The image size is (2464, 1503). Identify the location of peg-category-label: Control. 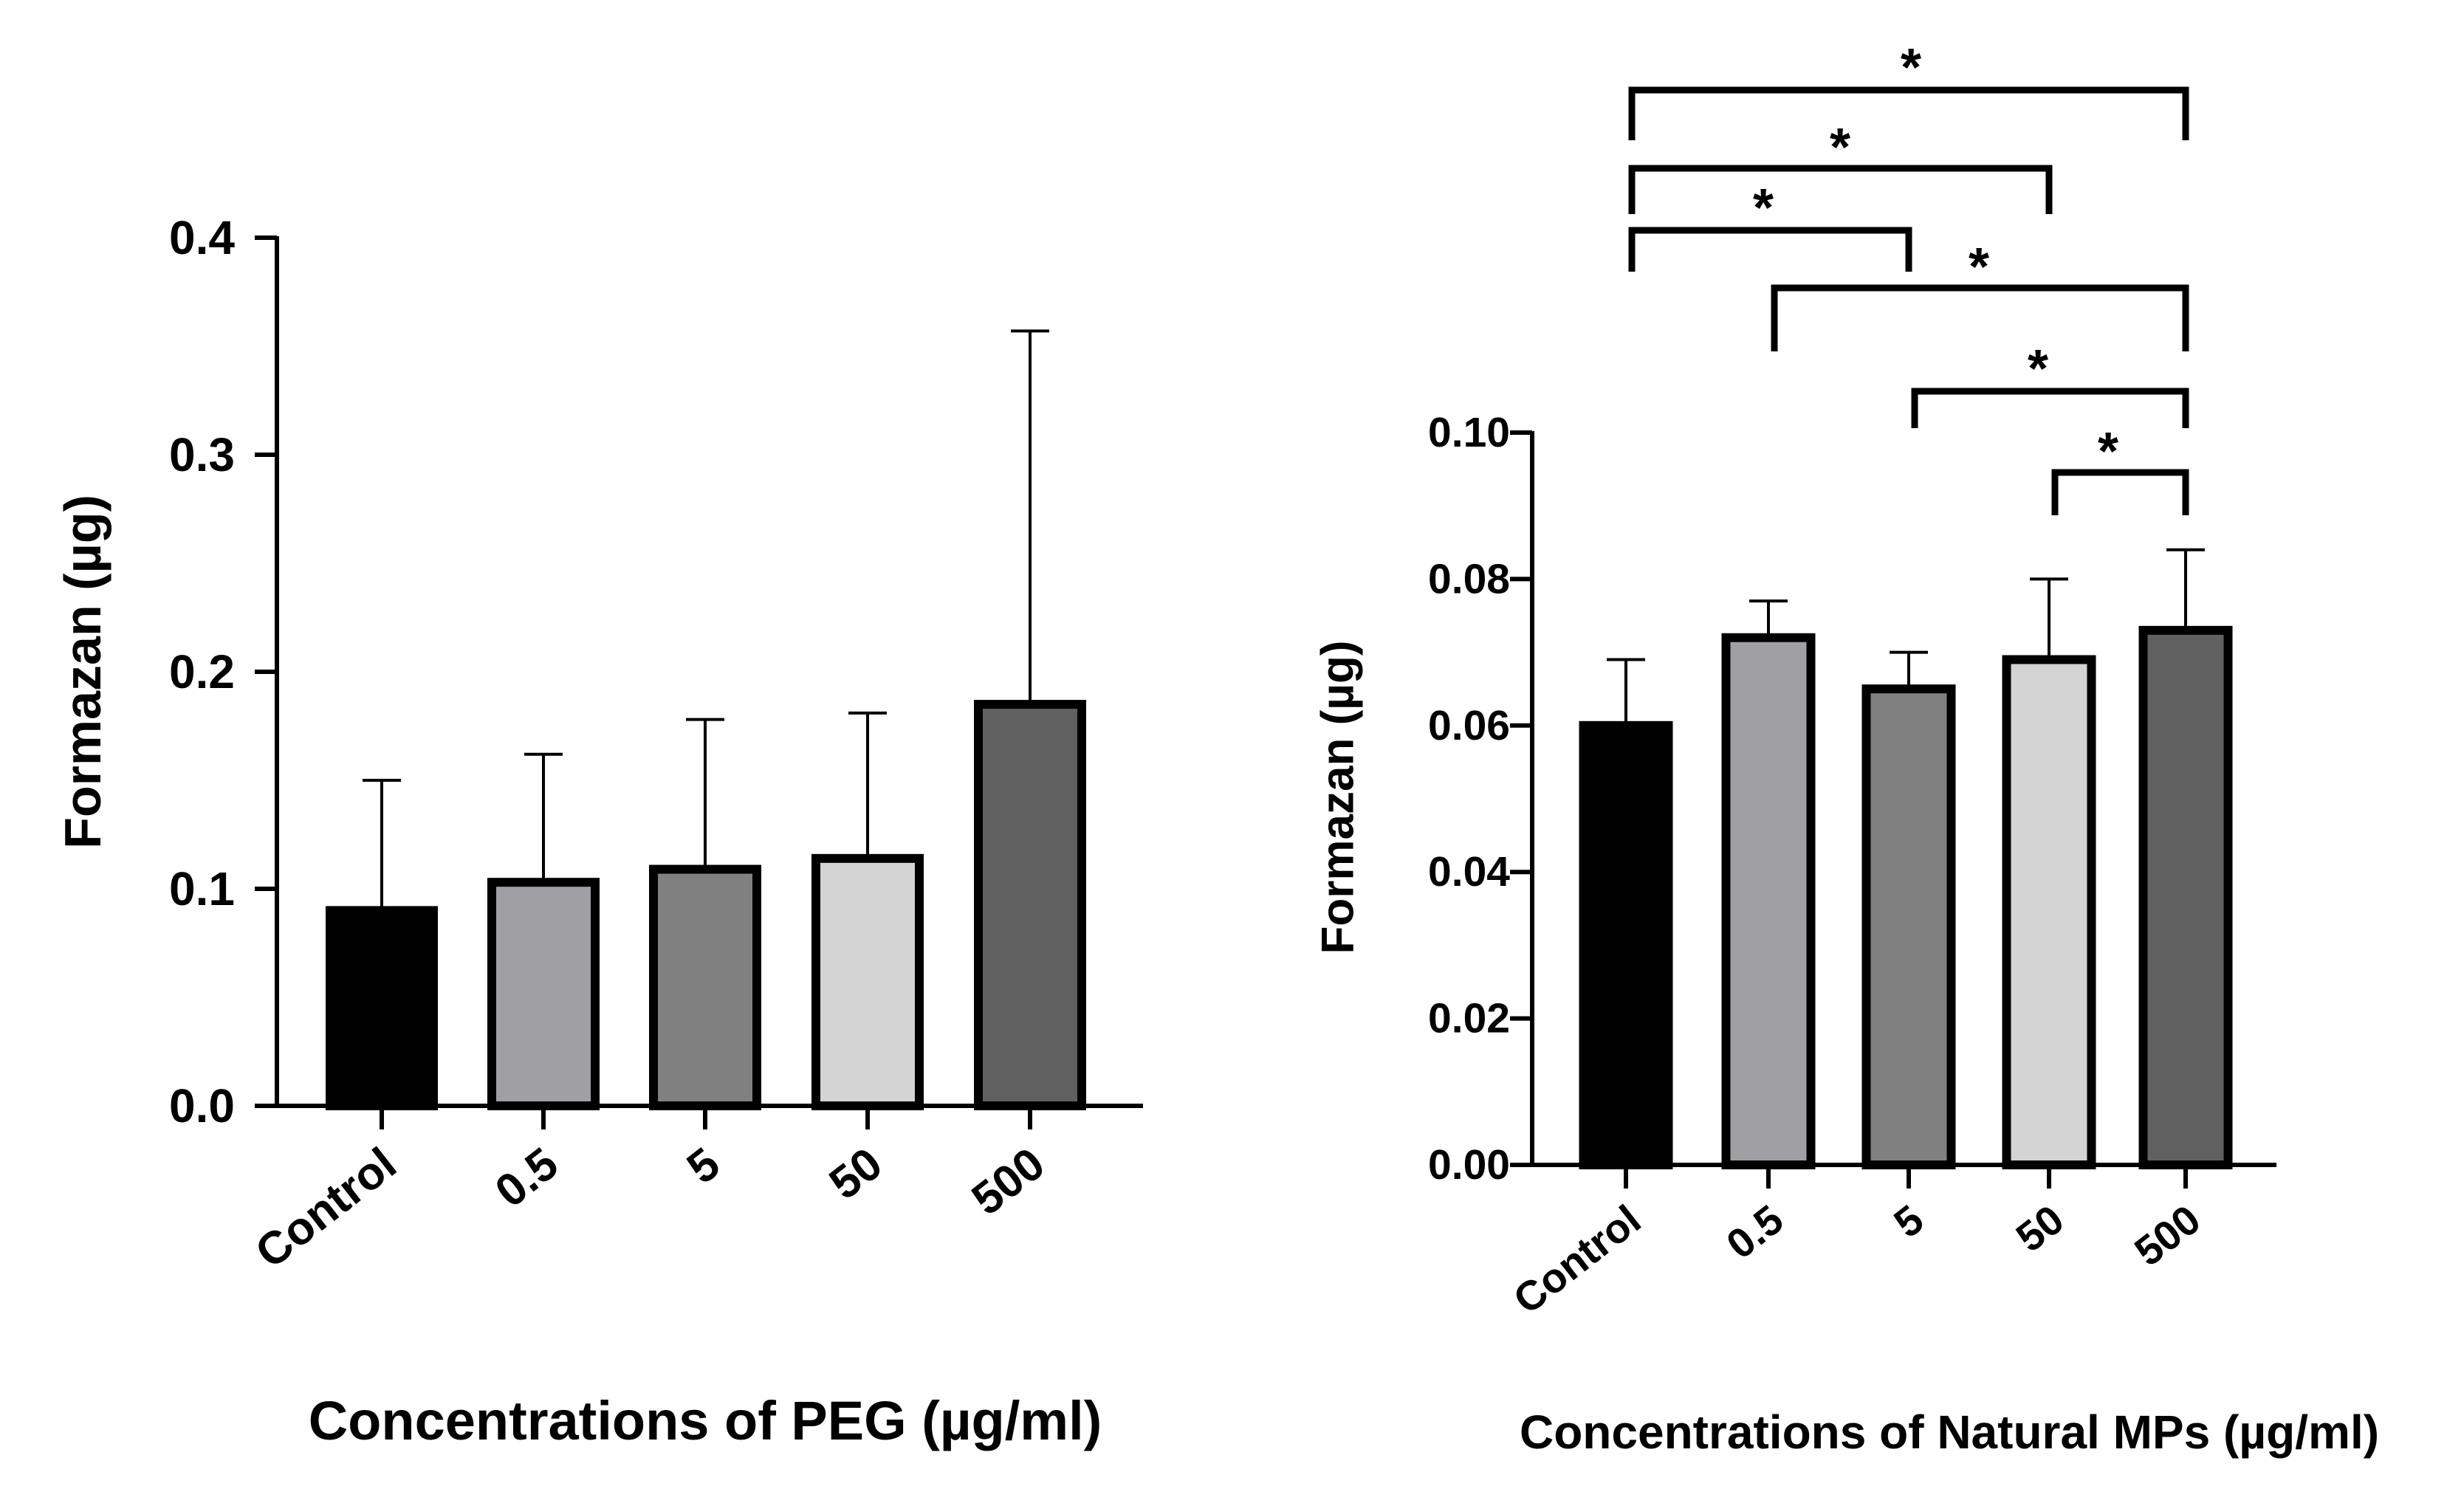
(325, 1208).